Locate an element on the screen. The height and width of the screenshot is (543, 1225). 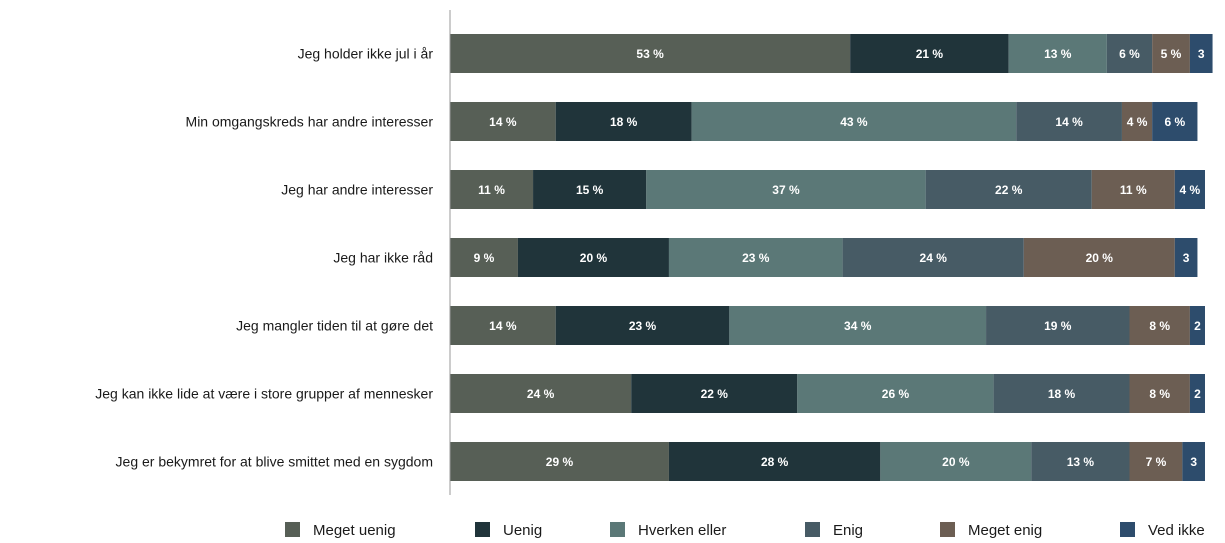
data-label: 34 % is located at coordinates (858, 326).